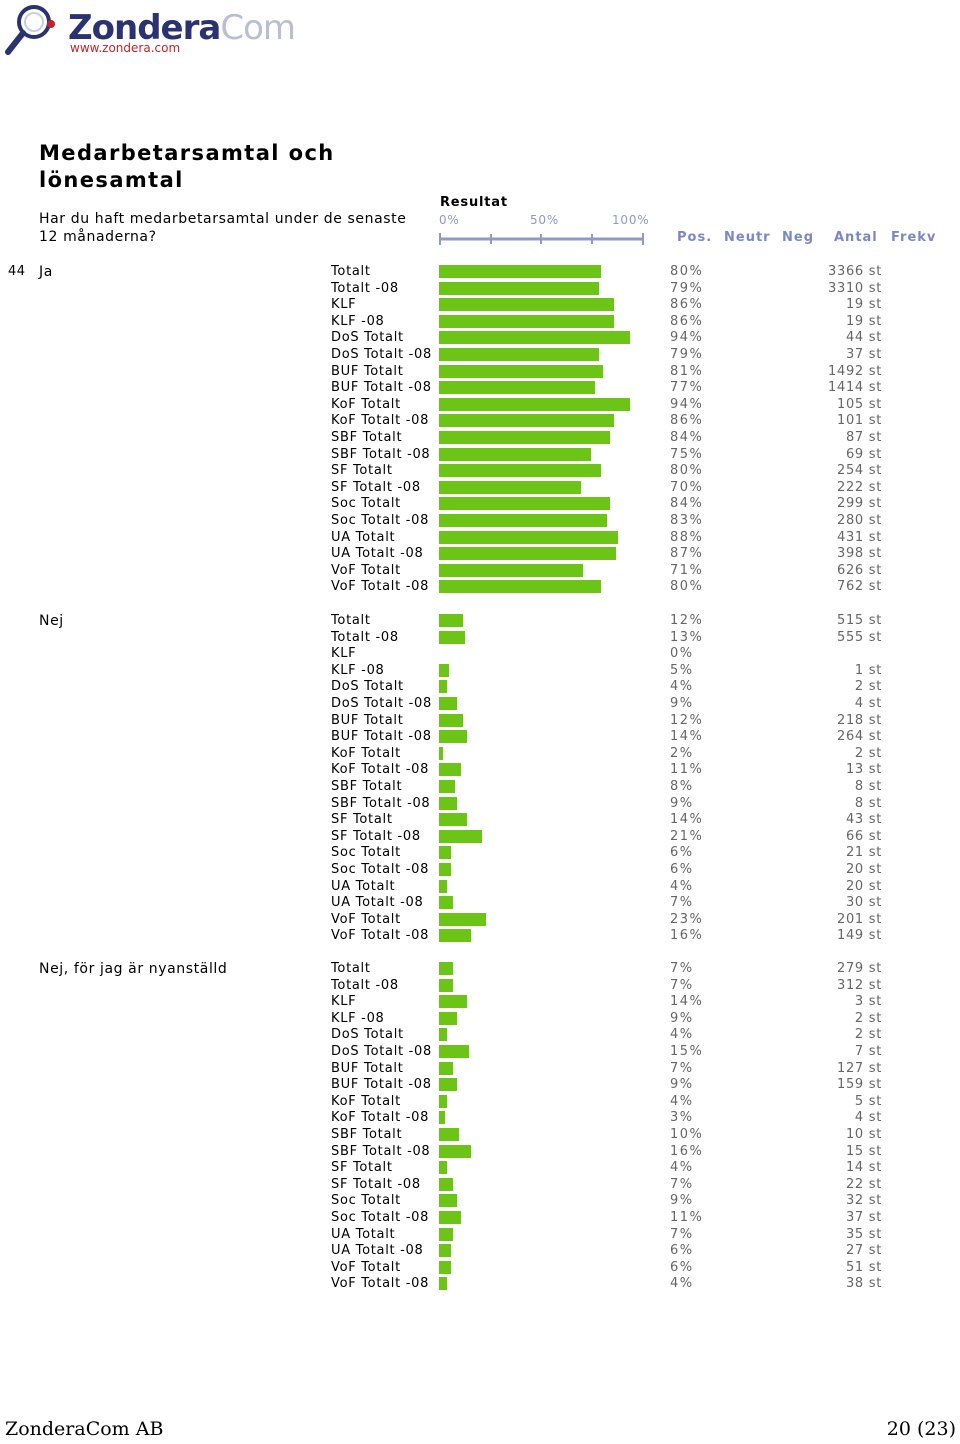 This screenshot has width=960, height=1444. What do you see at coordinates (480, 721) in the screenshot?
I see `chart-row: BUF Totalt 12% 218 st` at bounding box center [480, 721].